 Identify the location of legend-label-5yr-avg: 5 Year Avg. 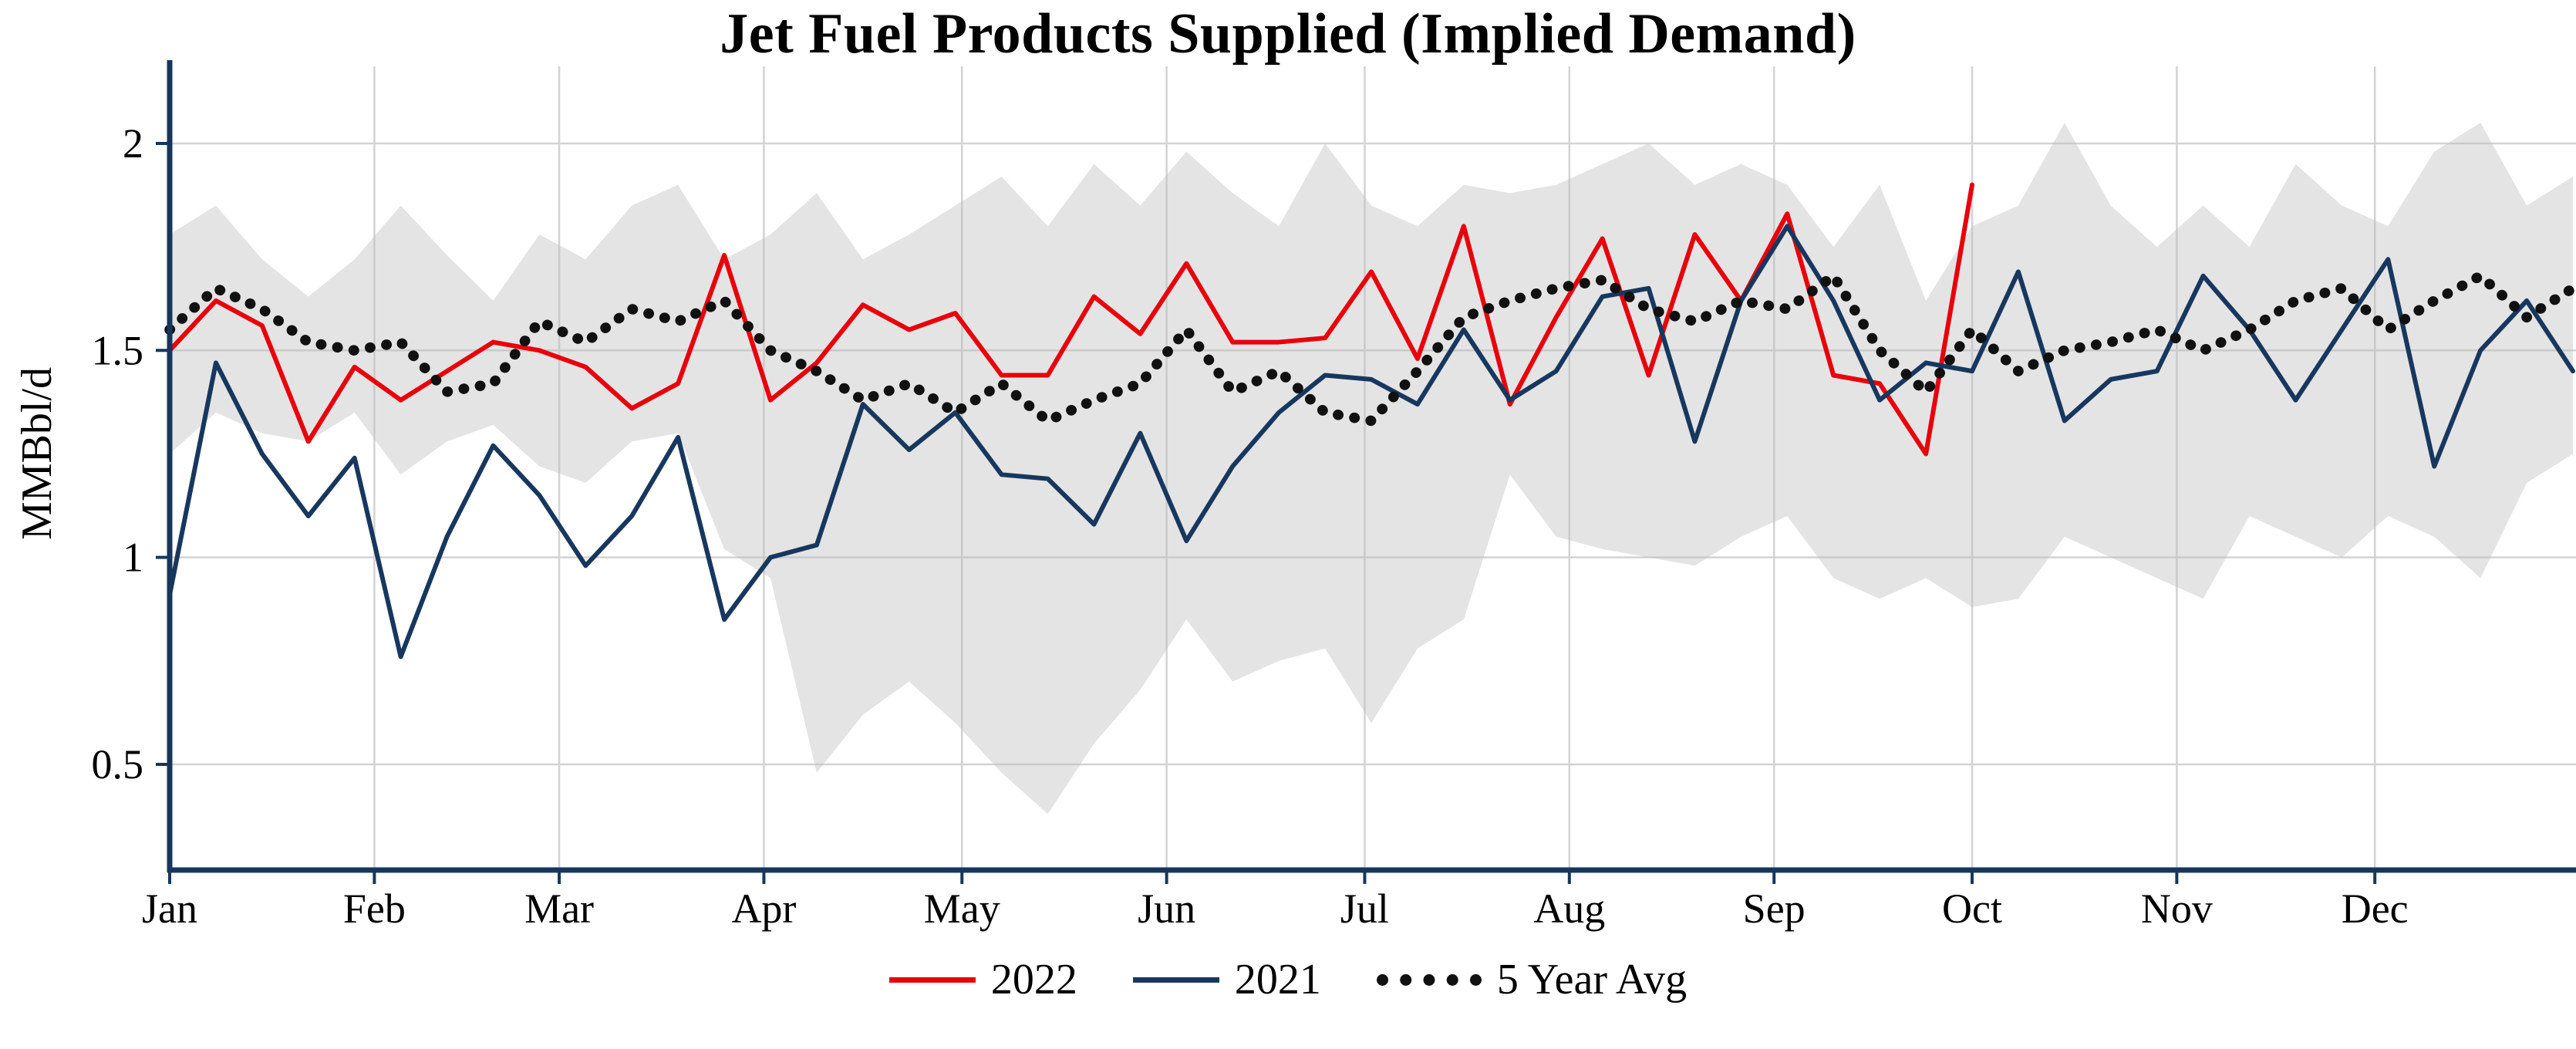
(1592, 979).